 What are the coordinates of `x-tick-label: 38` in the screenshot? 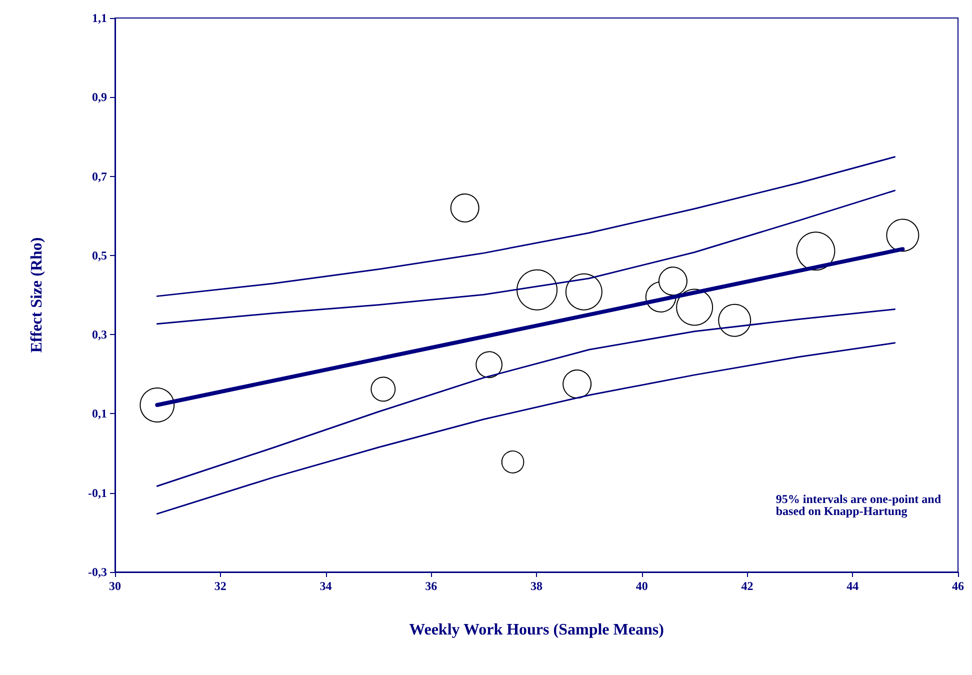 It's located at (536, 586).